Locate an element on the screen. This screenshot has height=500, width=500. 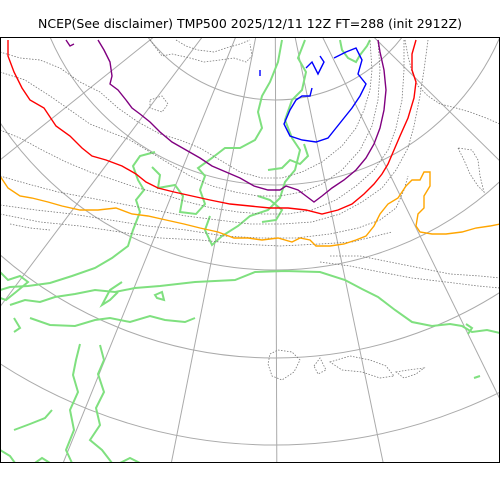
coastline-arctic-islands is located at coordinates (283, 183).